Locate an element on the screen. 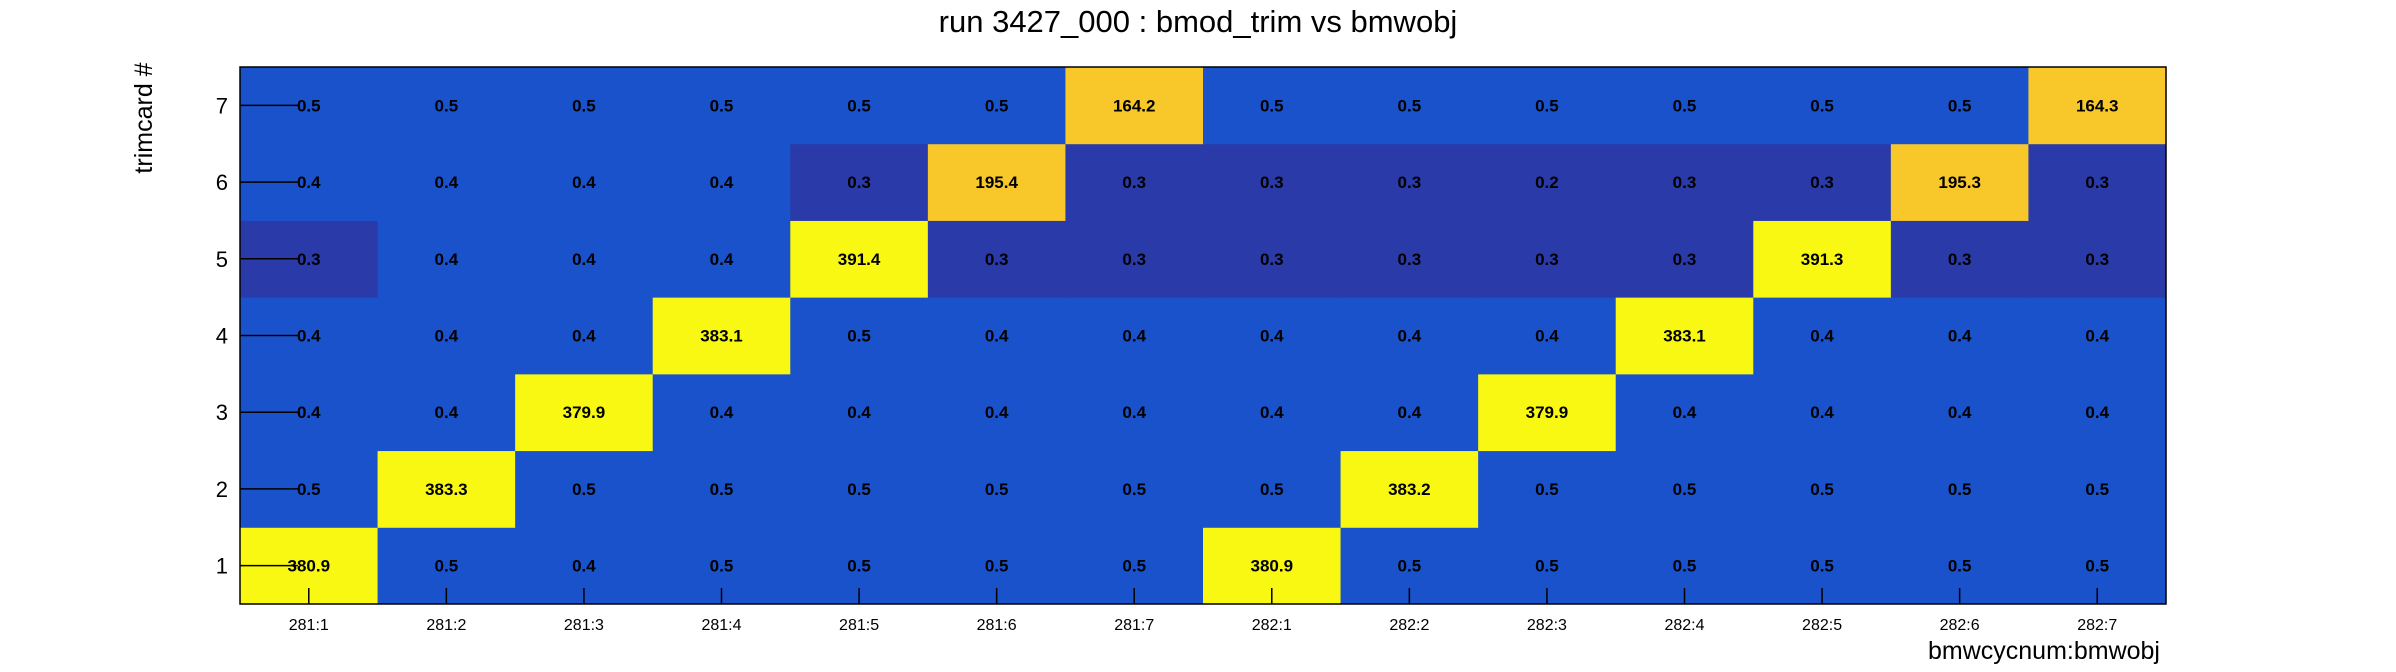 This screenshot has height=672, width=2396. x-tick-label: 281:2 is located at coordinates (446, 625).